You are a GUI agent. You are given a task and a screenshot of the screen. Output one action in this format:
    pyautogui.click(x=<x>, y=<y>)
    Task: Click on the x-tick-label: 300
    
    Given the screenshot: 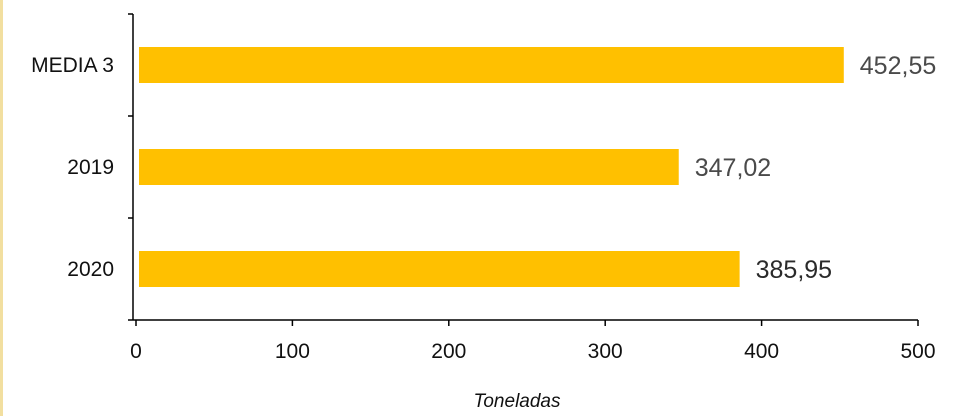 What is the action you would take?
    pyautogui.click(x=605, y=351)
    